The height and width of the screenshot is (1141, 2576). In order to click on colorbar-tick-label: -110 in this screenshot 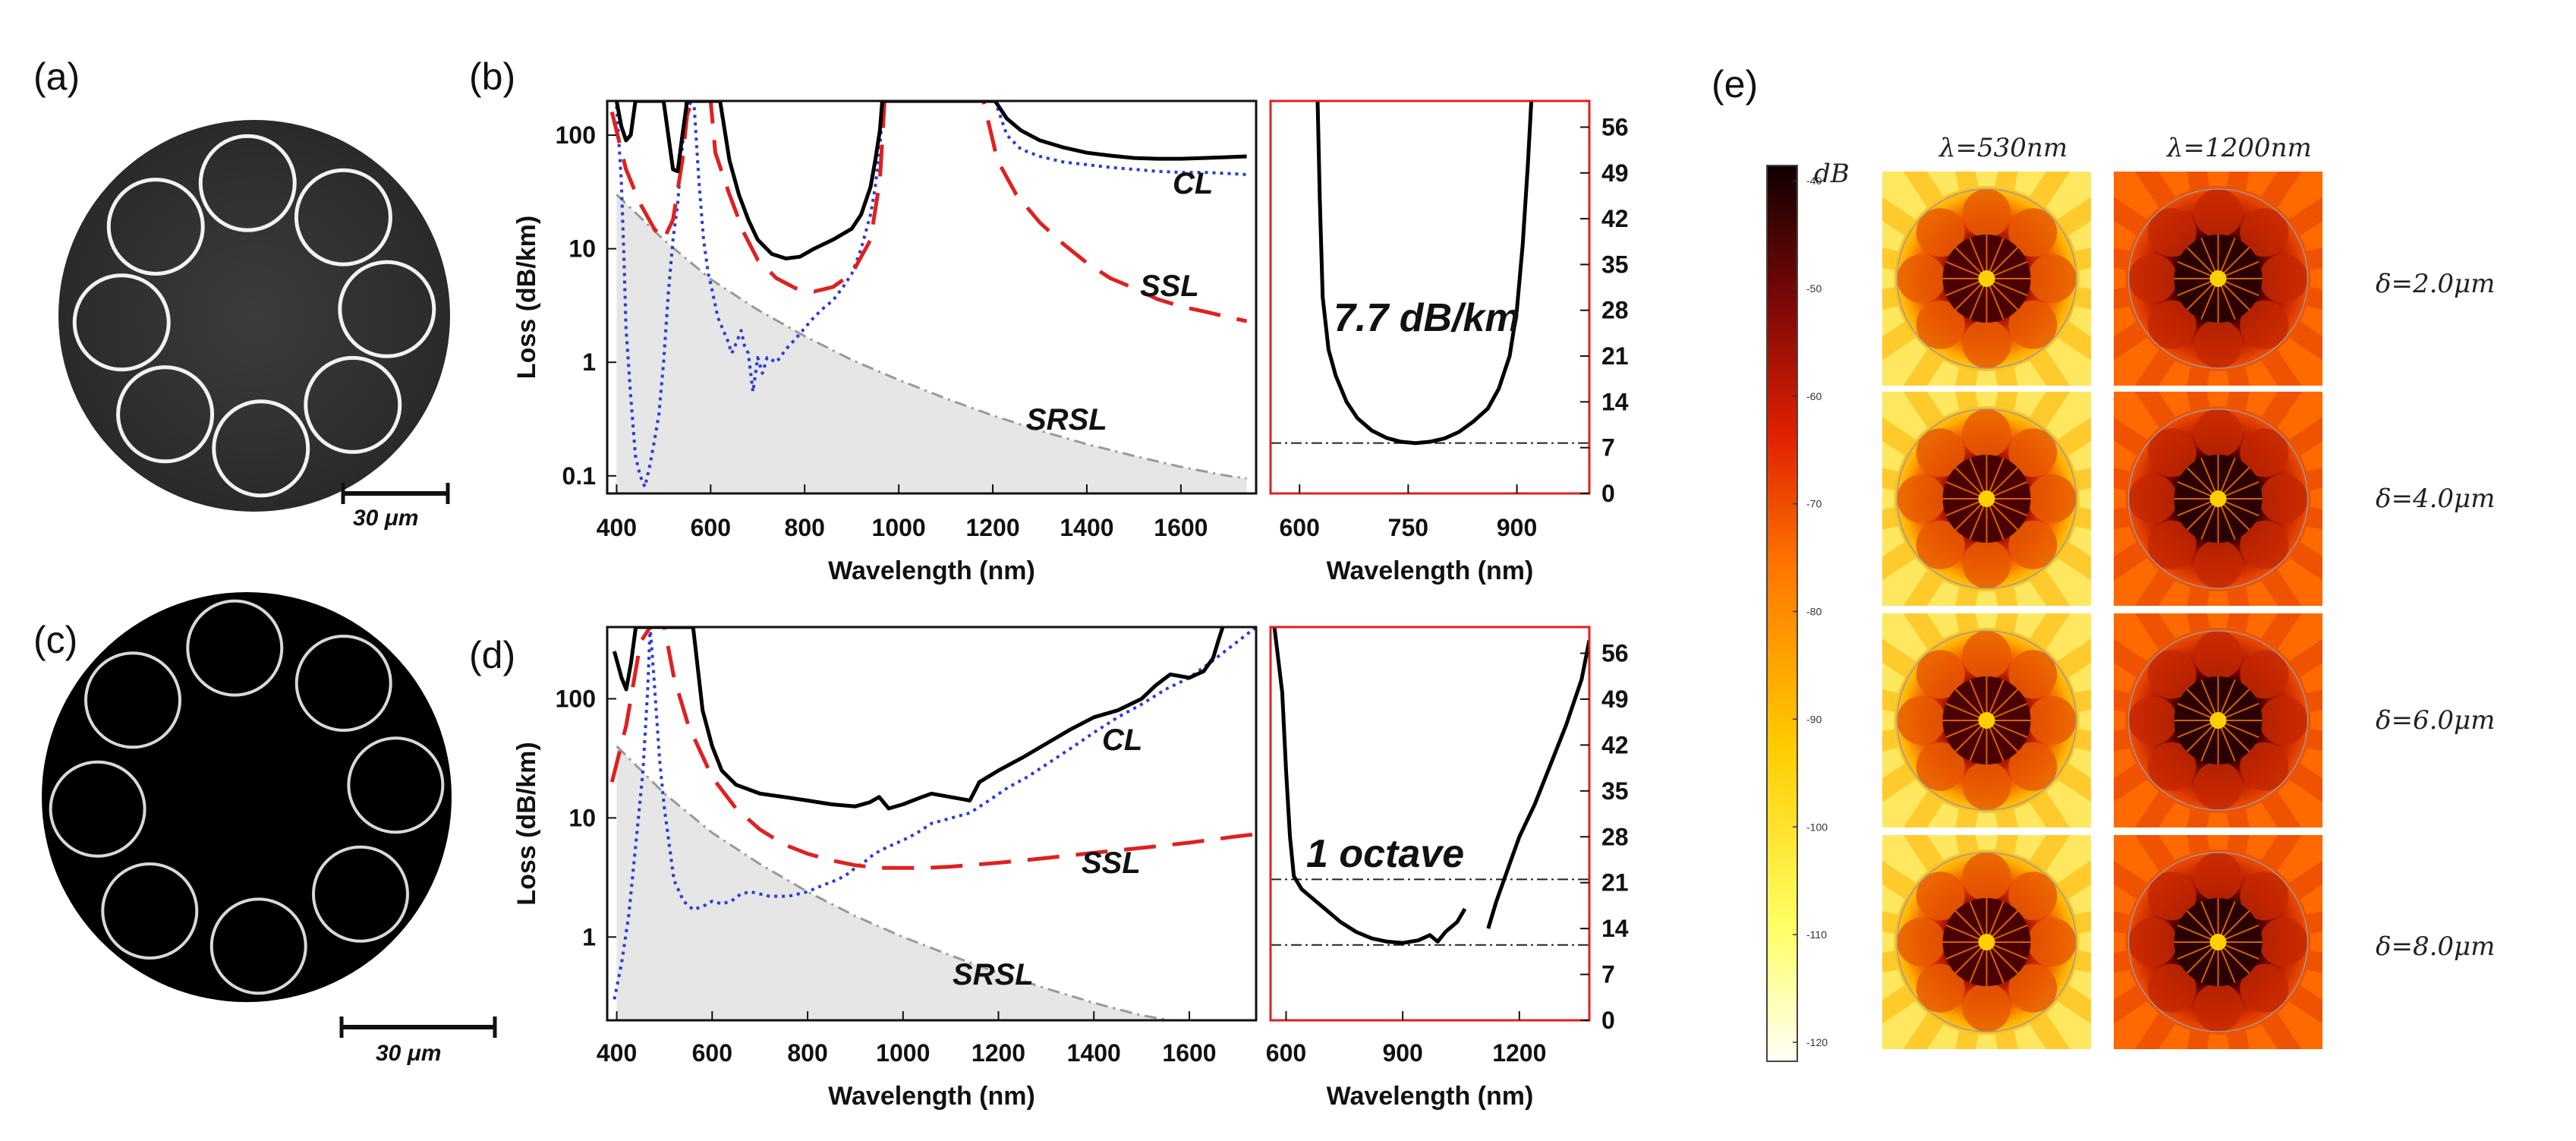, I will do `click(1816, 934)`.